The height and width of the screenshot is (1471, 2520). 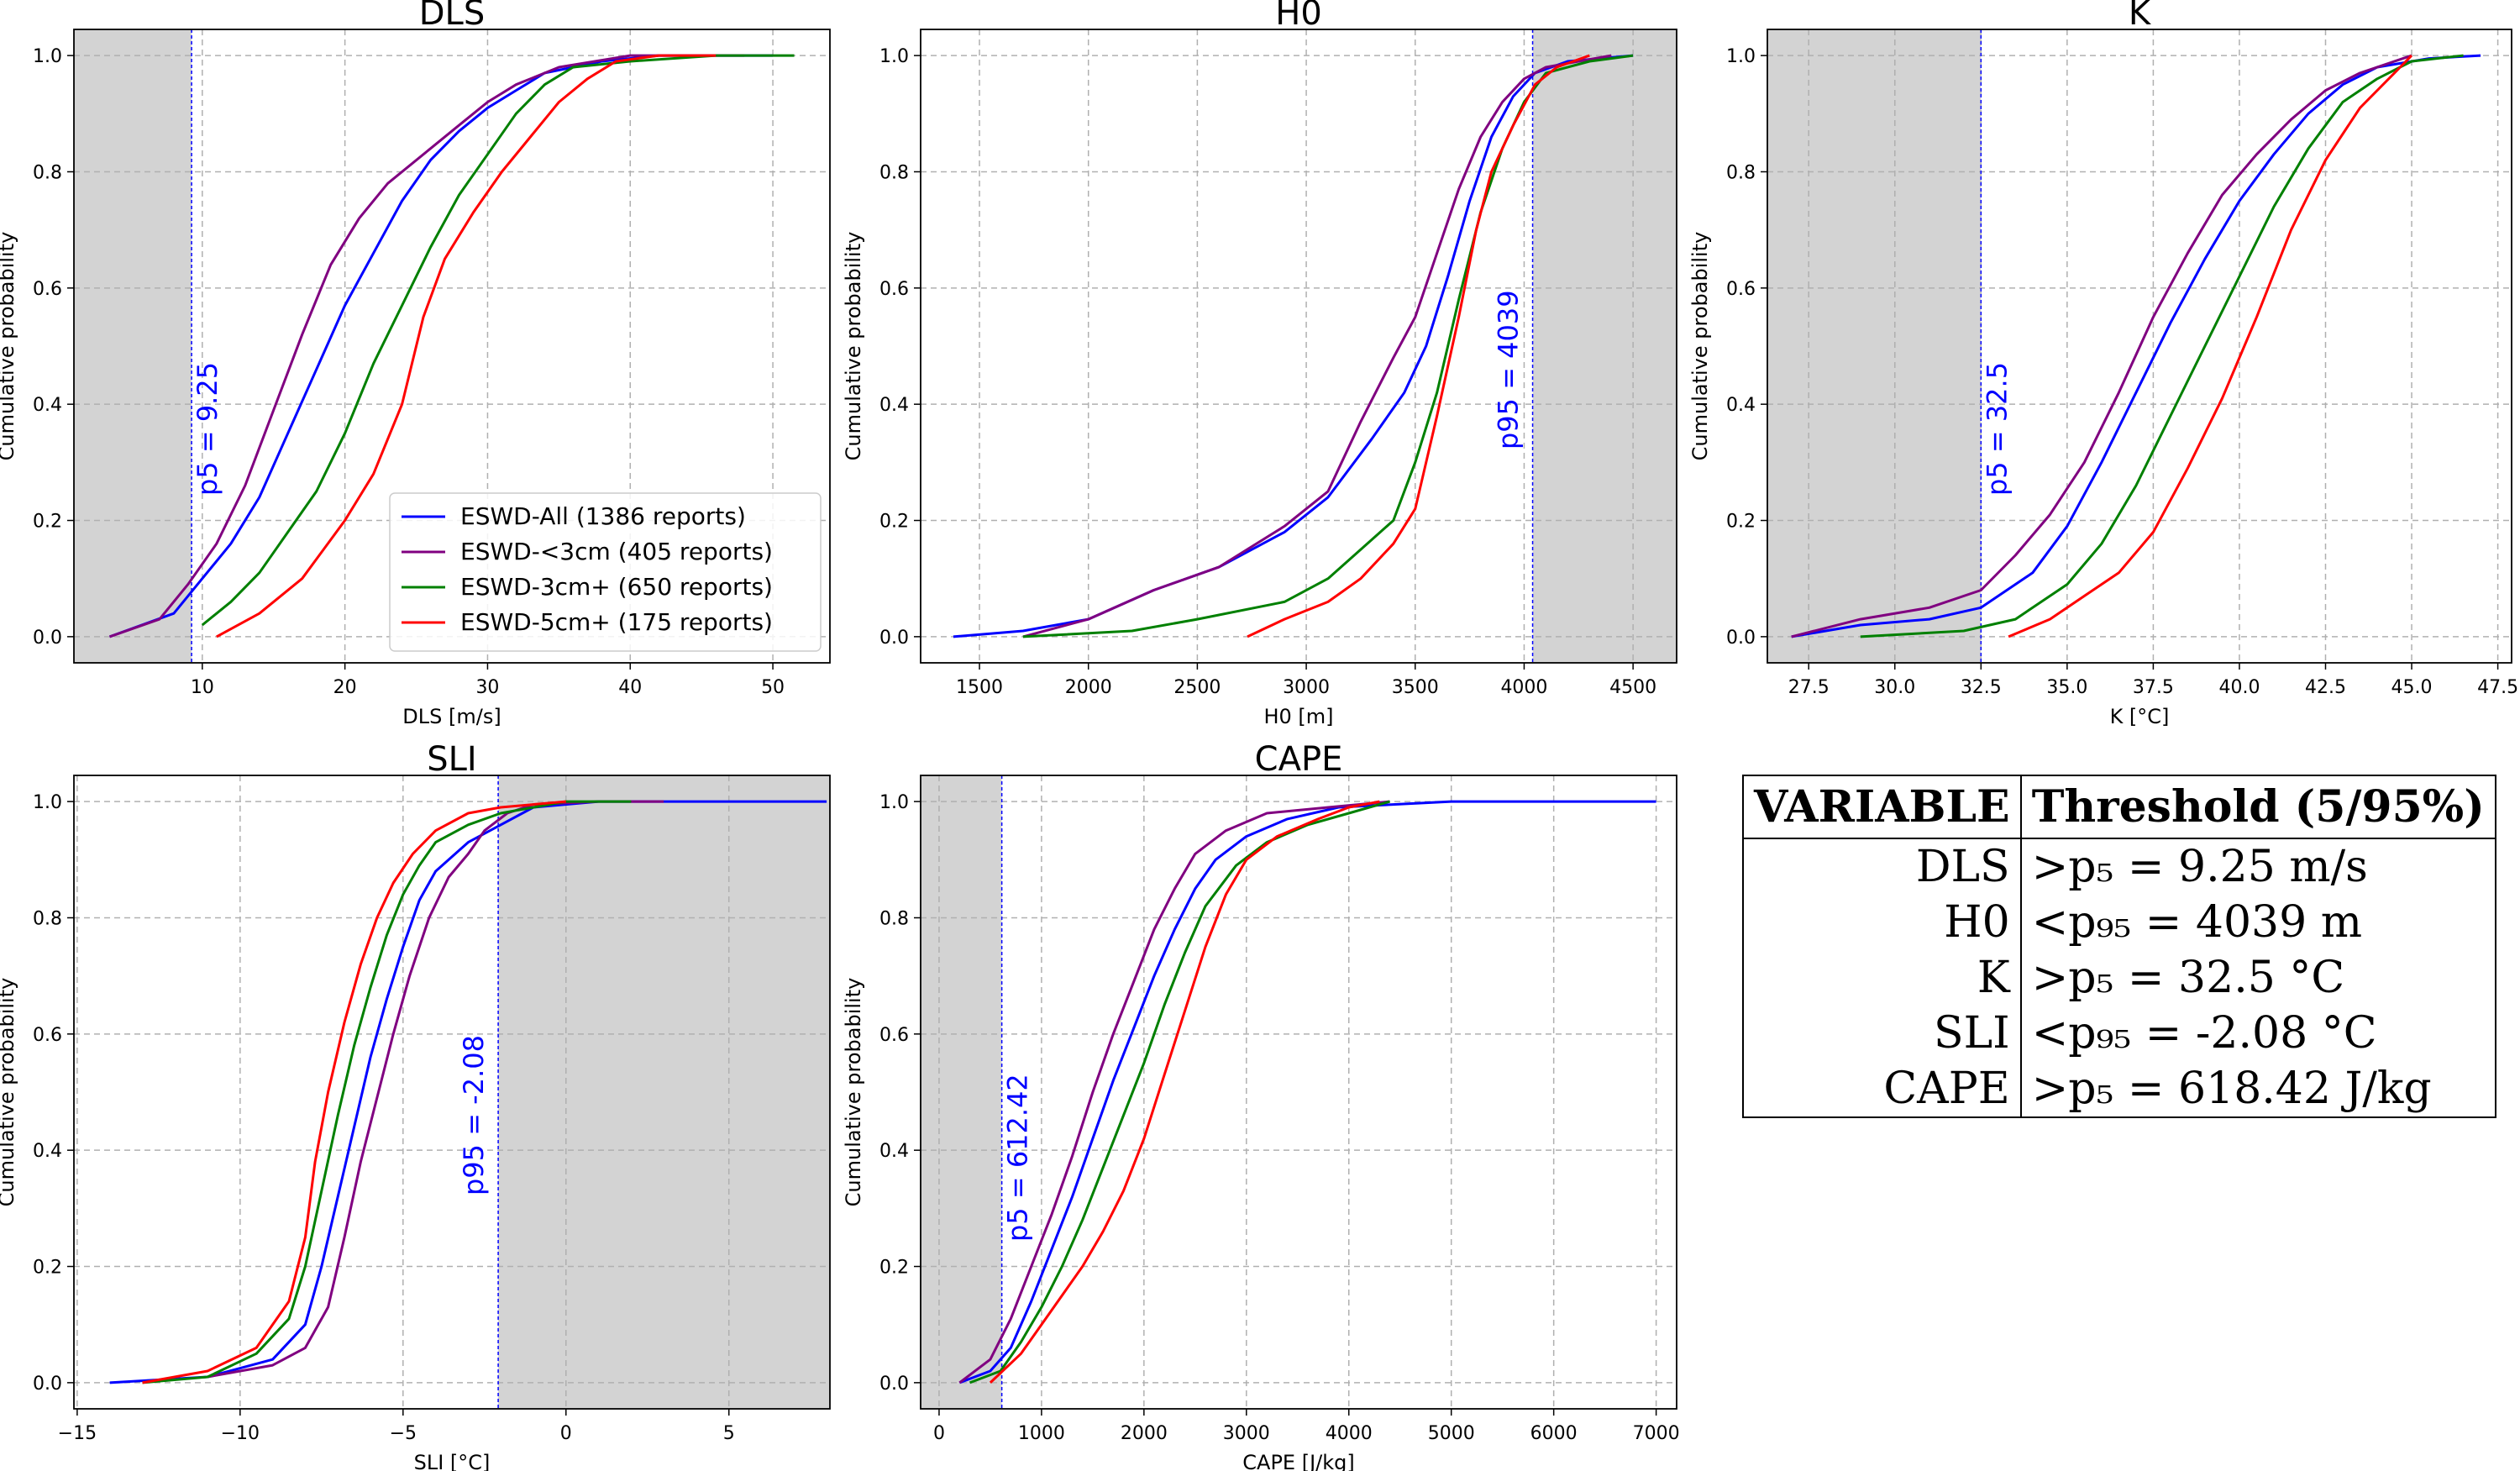 What do you see at coordinates (773, 687) in the screenshot?
I see `x-tick-label: 50` at bounding box center [773, 687].